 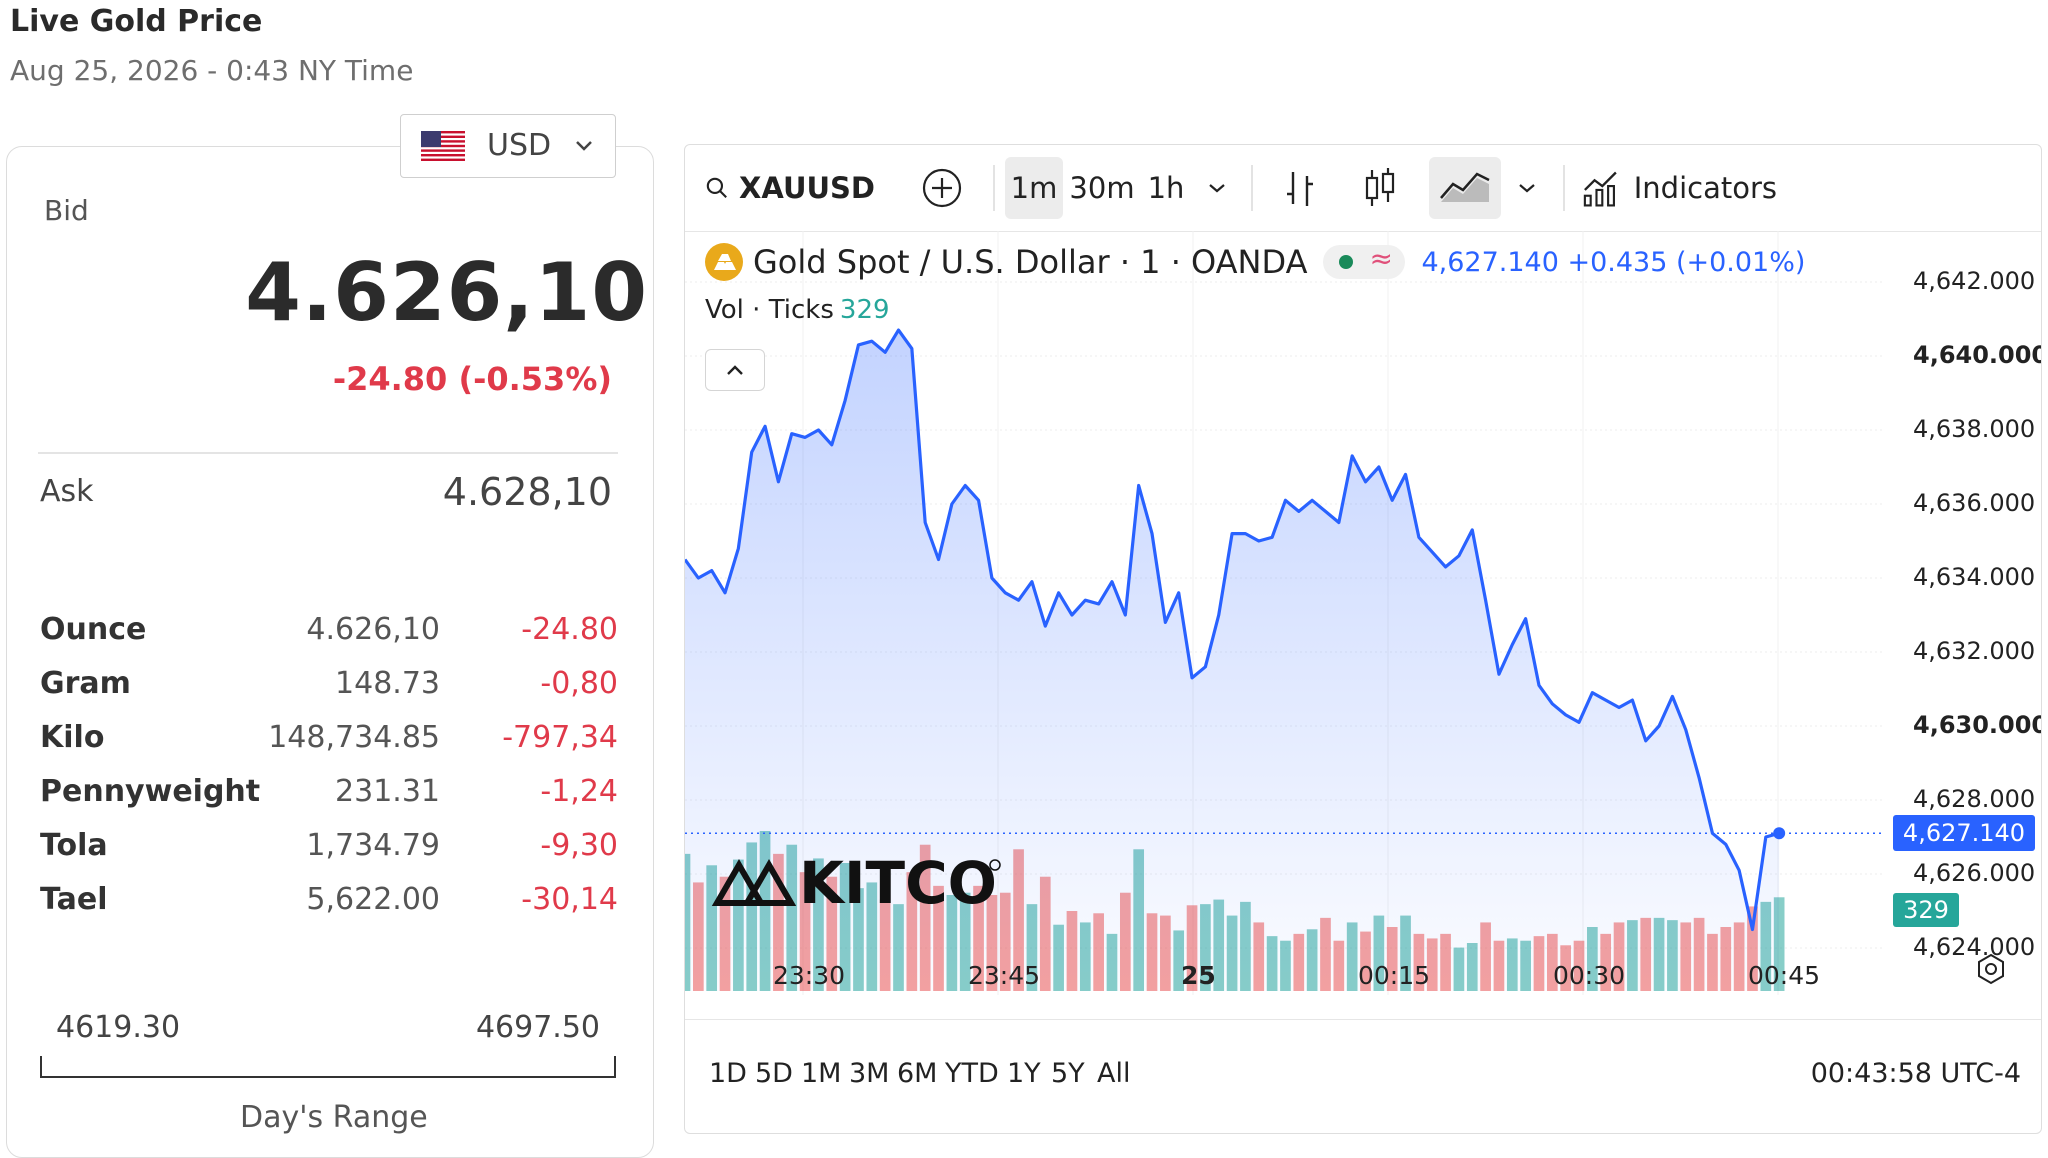 I want to click on time-tick-label: 23:30, so click(x=809, y=975).